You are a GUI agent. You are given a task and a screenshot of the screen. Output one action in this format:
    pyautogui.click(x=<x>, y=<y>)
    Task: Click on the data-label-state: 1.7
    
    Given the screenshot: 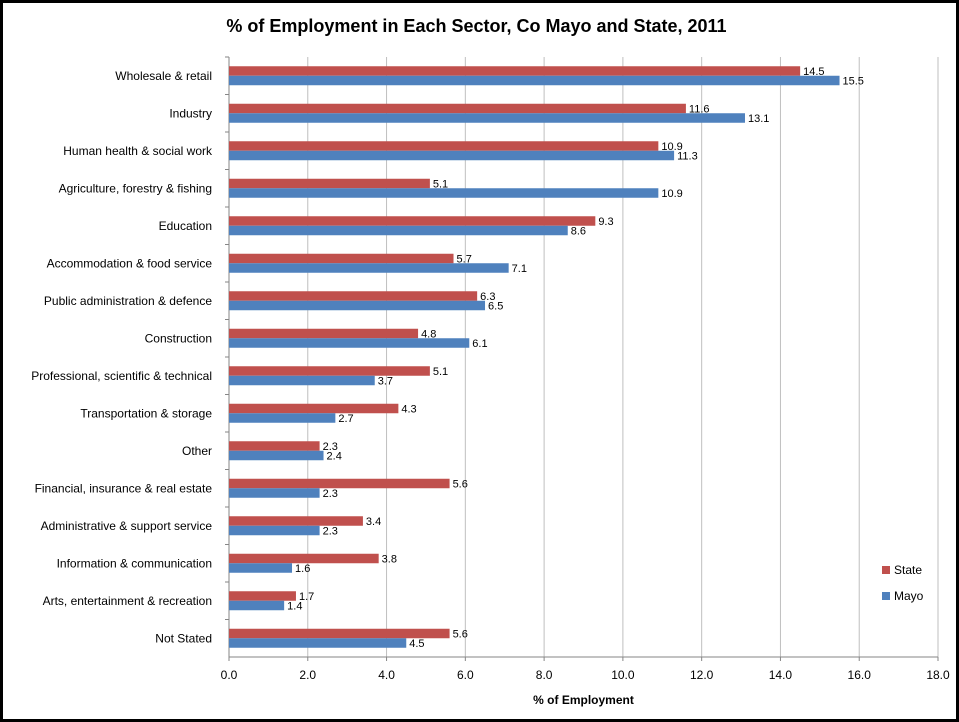 What is the action you would take?
    pyautogui.click(x=306, y=597)
    